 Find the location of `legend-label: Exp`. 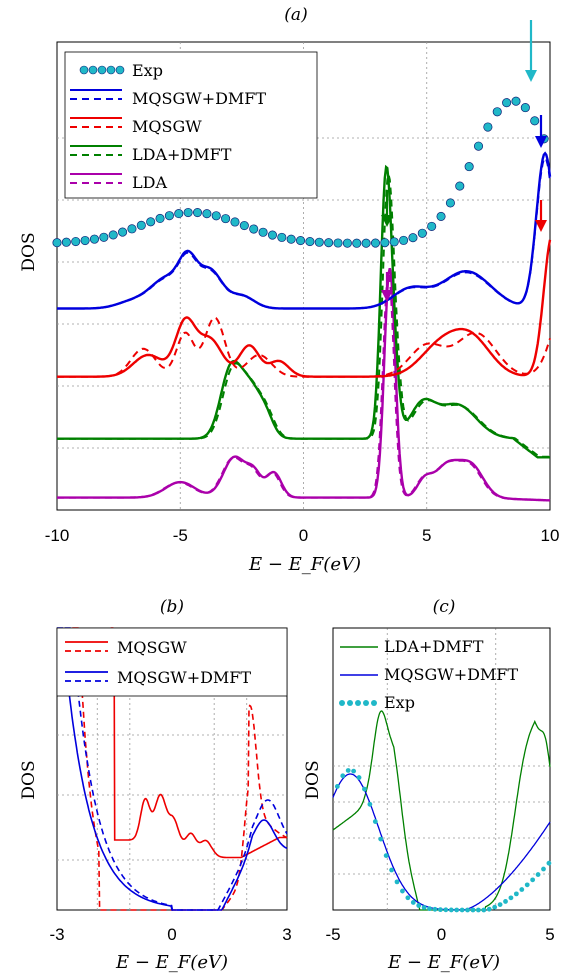

legend-label: Exp is located at coordinates (147, 70).